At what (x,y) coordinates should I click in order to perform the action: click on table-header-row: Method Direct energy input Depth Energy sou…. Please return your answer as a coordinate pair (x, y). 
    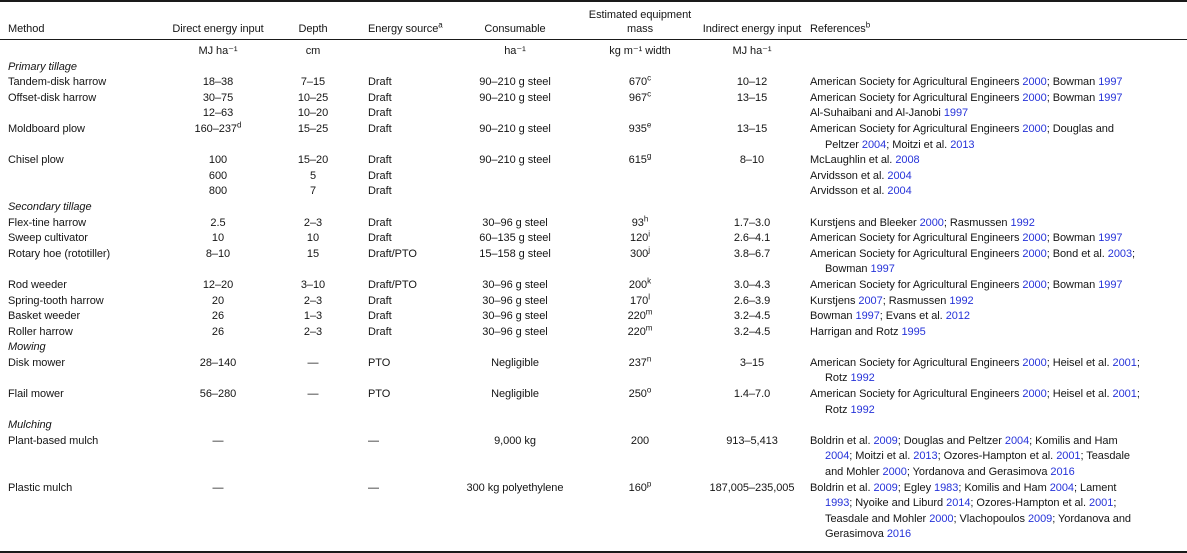
    Looking at the image, I should click on (593, 20).